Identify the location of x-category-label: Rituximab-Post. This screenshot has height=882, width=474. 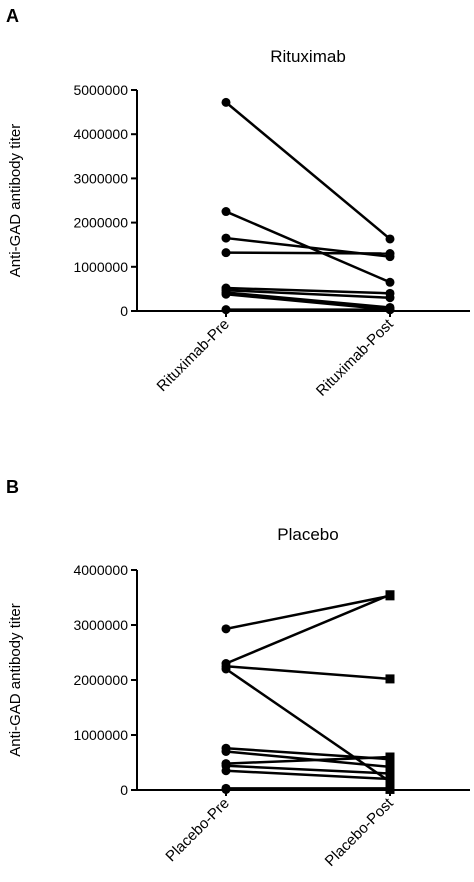
(355, 357).